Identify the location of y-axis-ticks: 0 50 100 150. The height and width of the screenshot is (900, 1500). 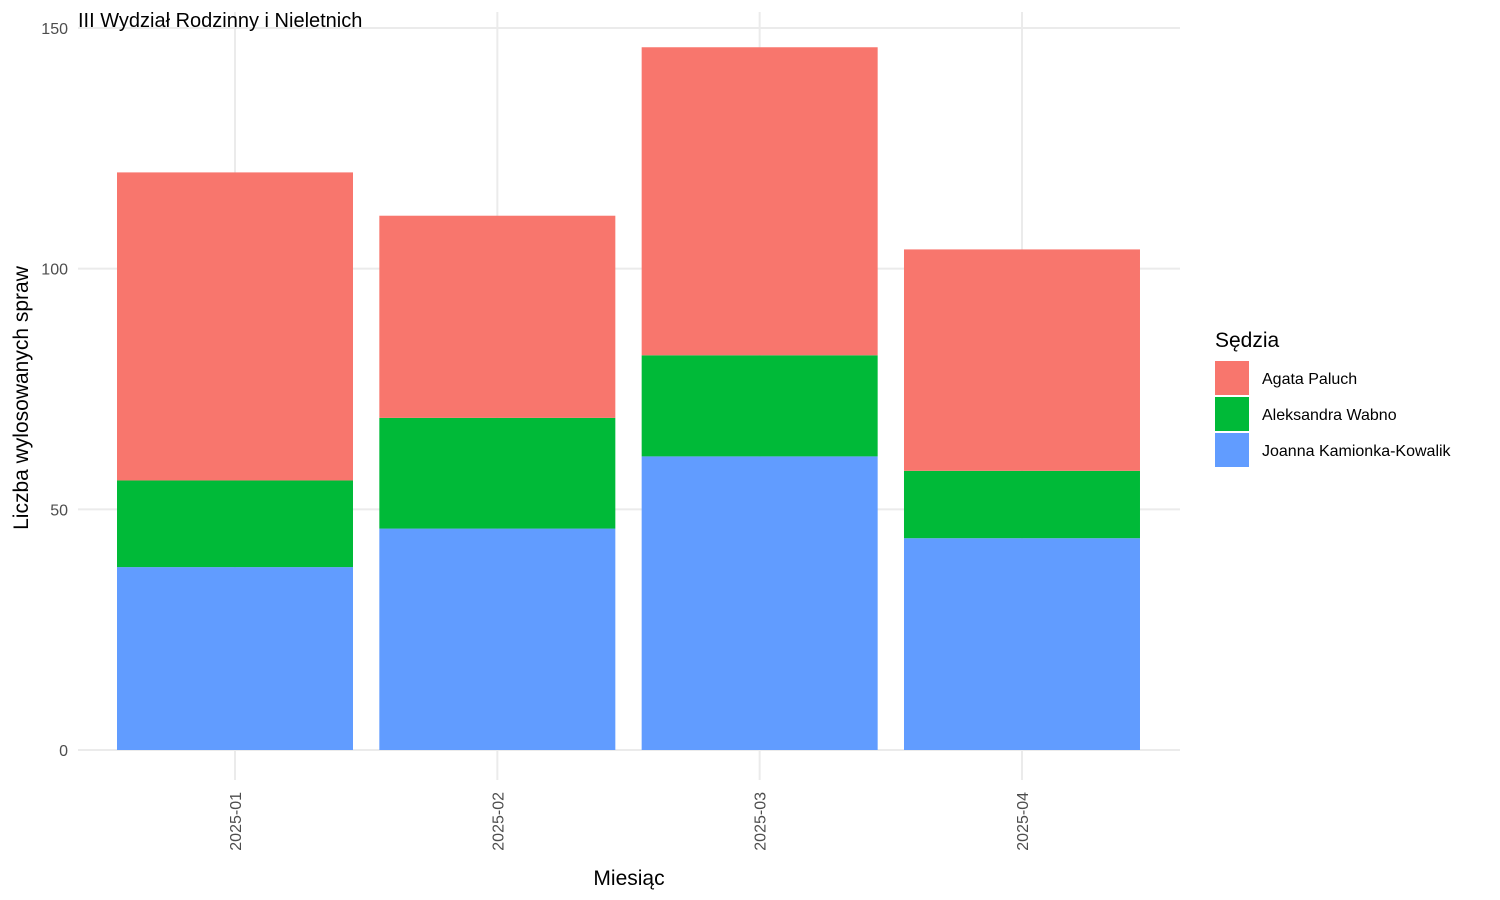
(54, 390).